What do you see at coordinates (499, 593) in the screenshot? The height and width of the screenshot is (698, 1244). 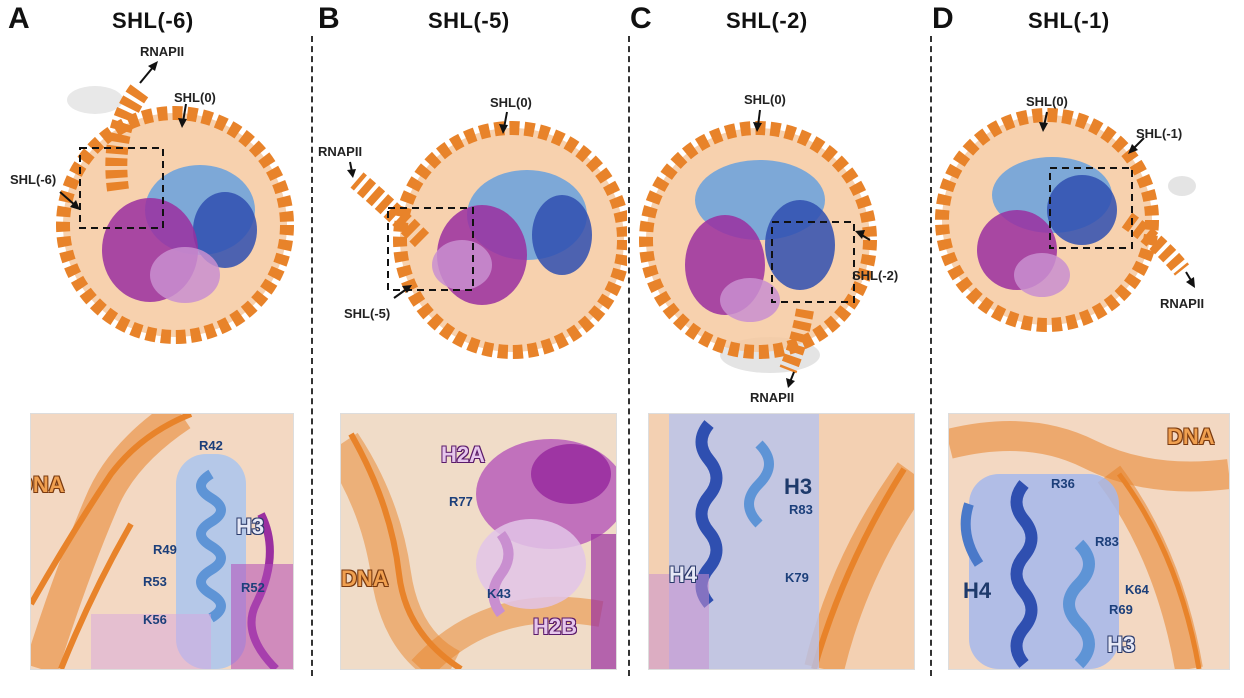 I see `residue-label: K43` at bounding box center [499, 593].